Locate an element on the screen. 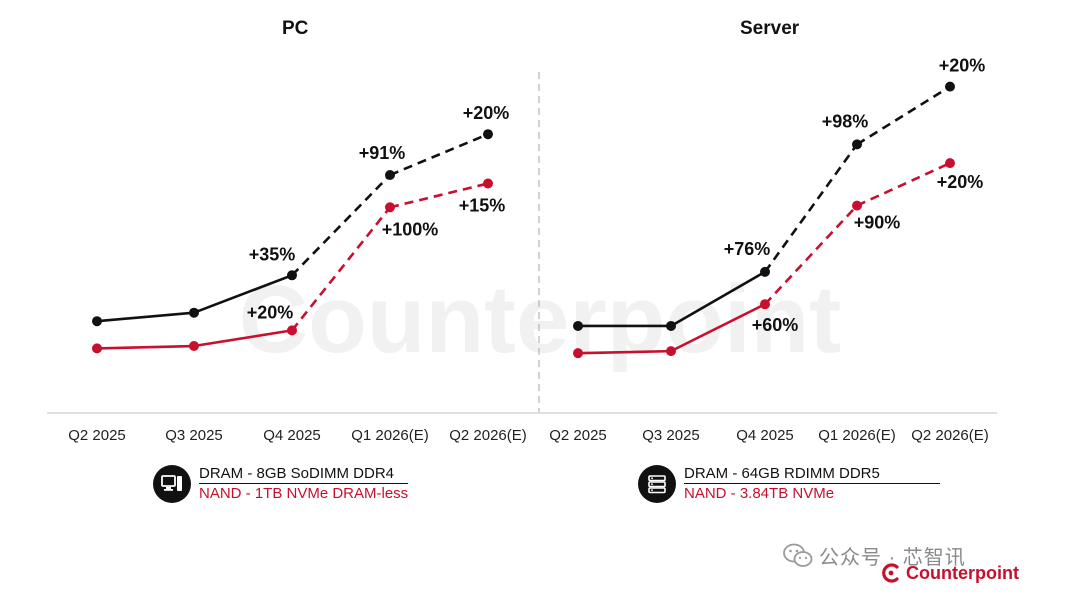 The height and width of the screenshot is (607, 1080). wechat-footer: 公众号 · 芯智讯 is located at coordinates (874, 555).